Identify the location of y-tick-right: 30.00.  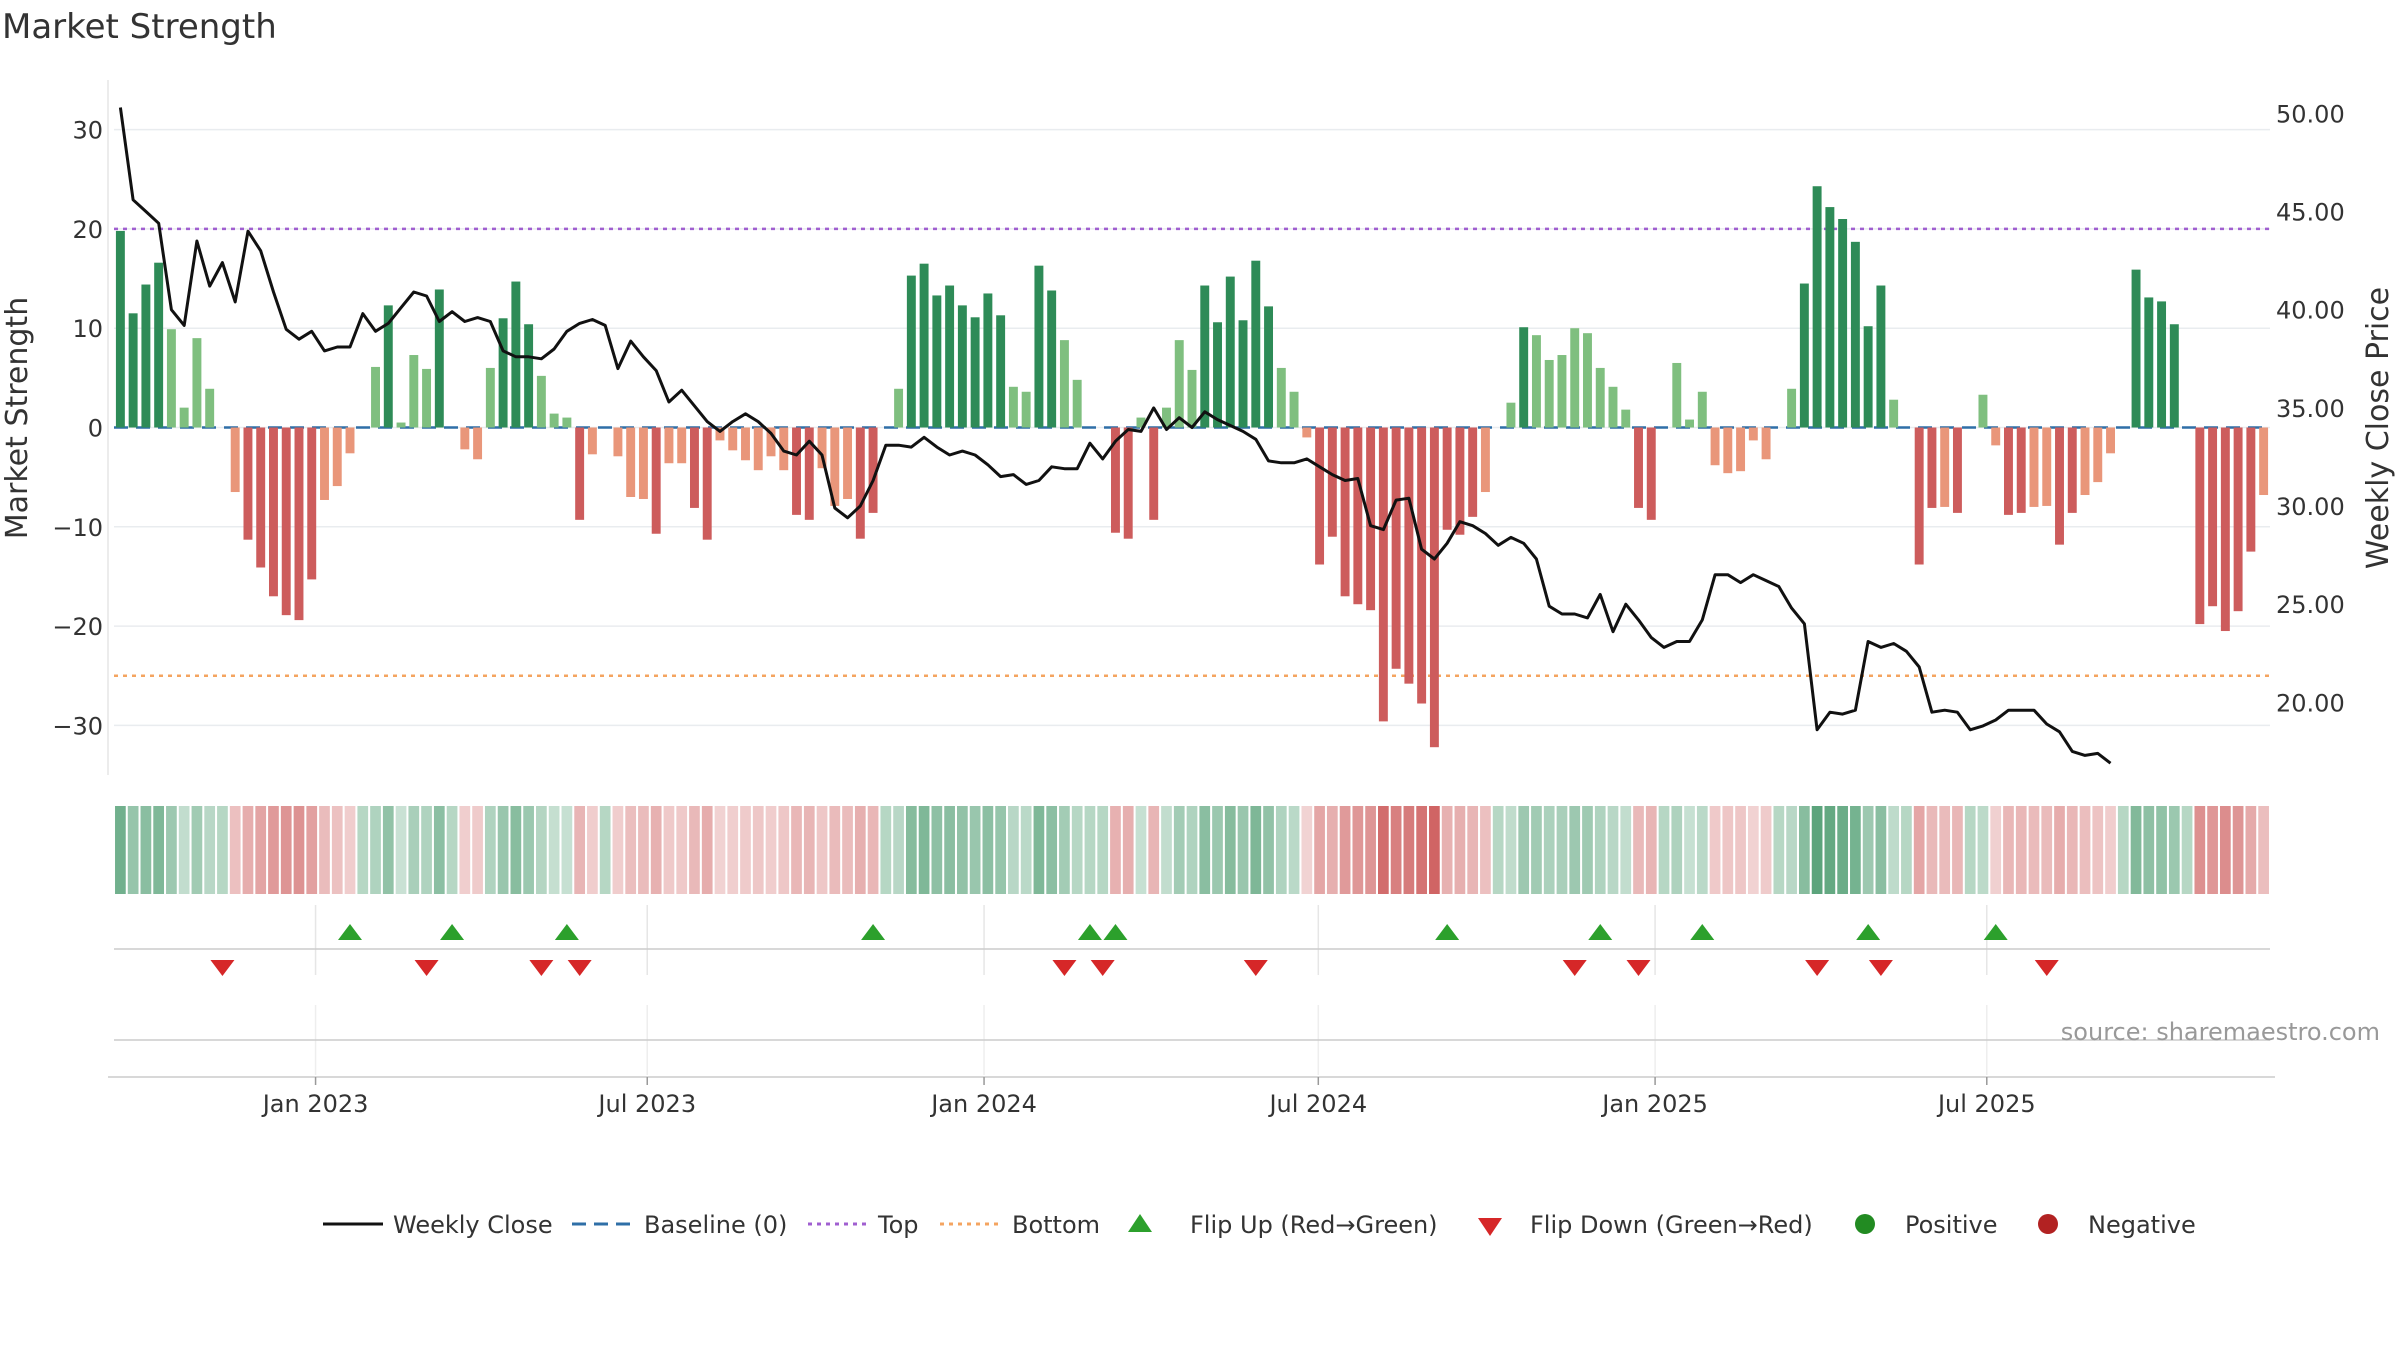
(2310, 507).